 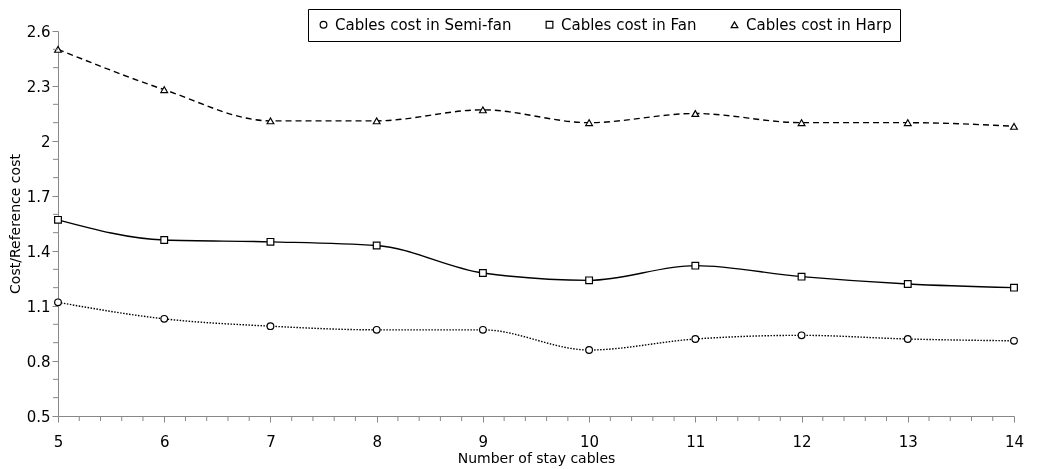 What do you see at coordinates (802, 441) in the screenshot?
I see `x-tick-label: 12` at bounding box center [802, 441].